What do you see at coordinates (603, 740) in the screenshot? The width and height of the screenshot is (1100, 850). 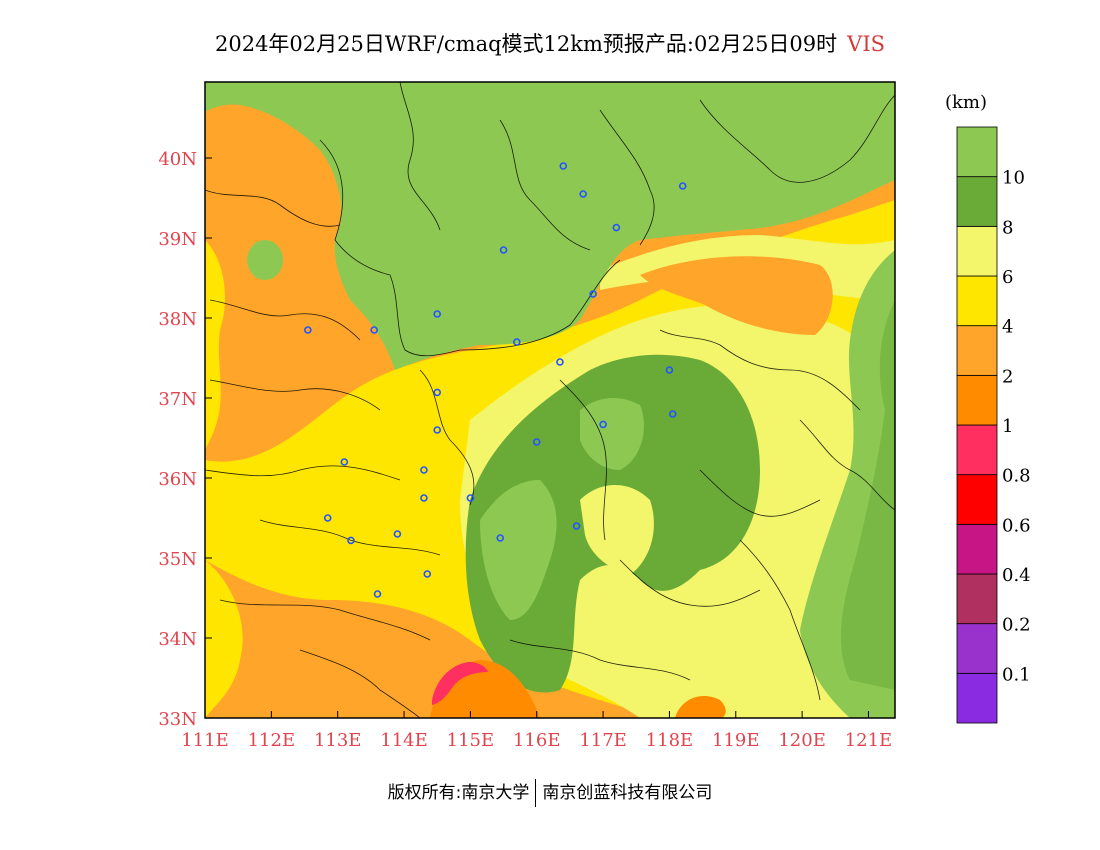 I see `x-tick-label: 117E` at bounding box center [603, 740].